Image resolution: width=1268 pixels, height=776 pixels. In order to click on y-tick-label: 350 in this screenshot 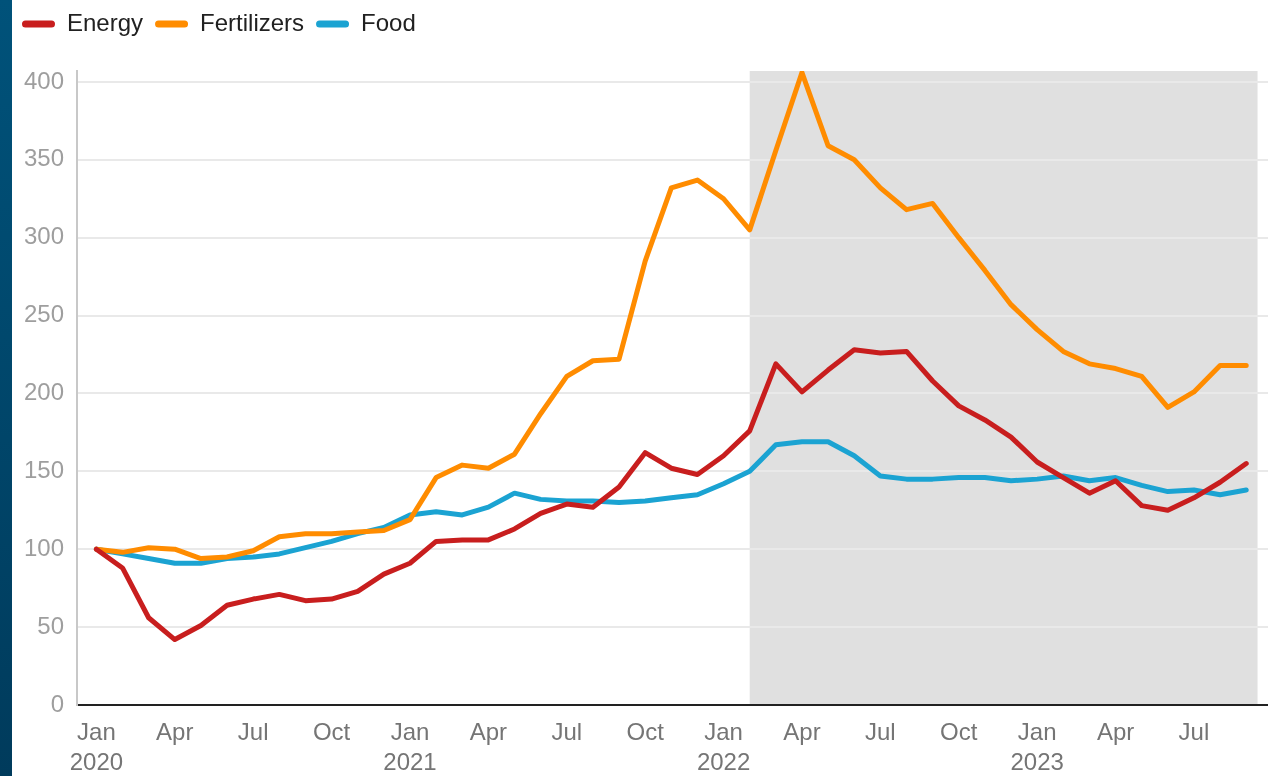, I will do `click(43, 158)`.